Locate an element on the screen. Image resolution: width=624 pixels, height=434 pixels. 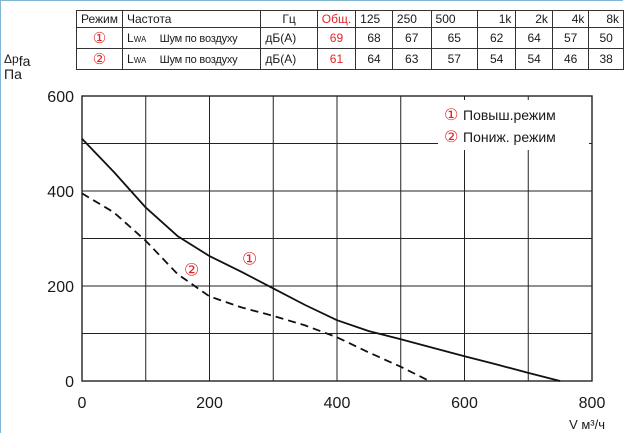
legend-label: Повыш.режим is located at coordinates (509, 115).